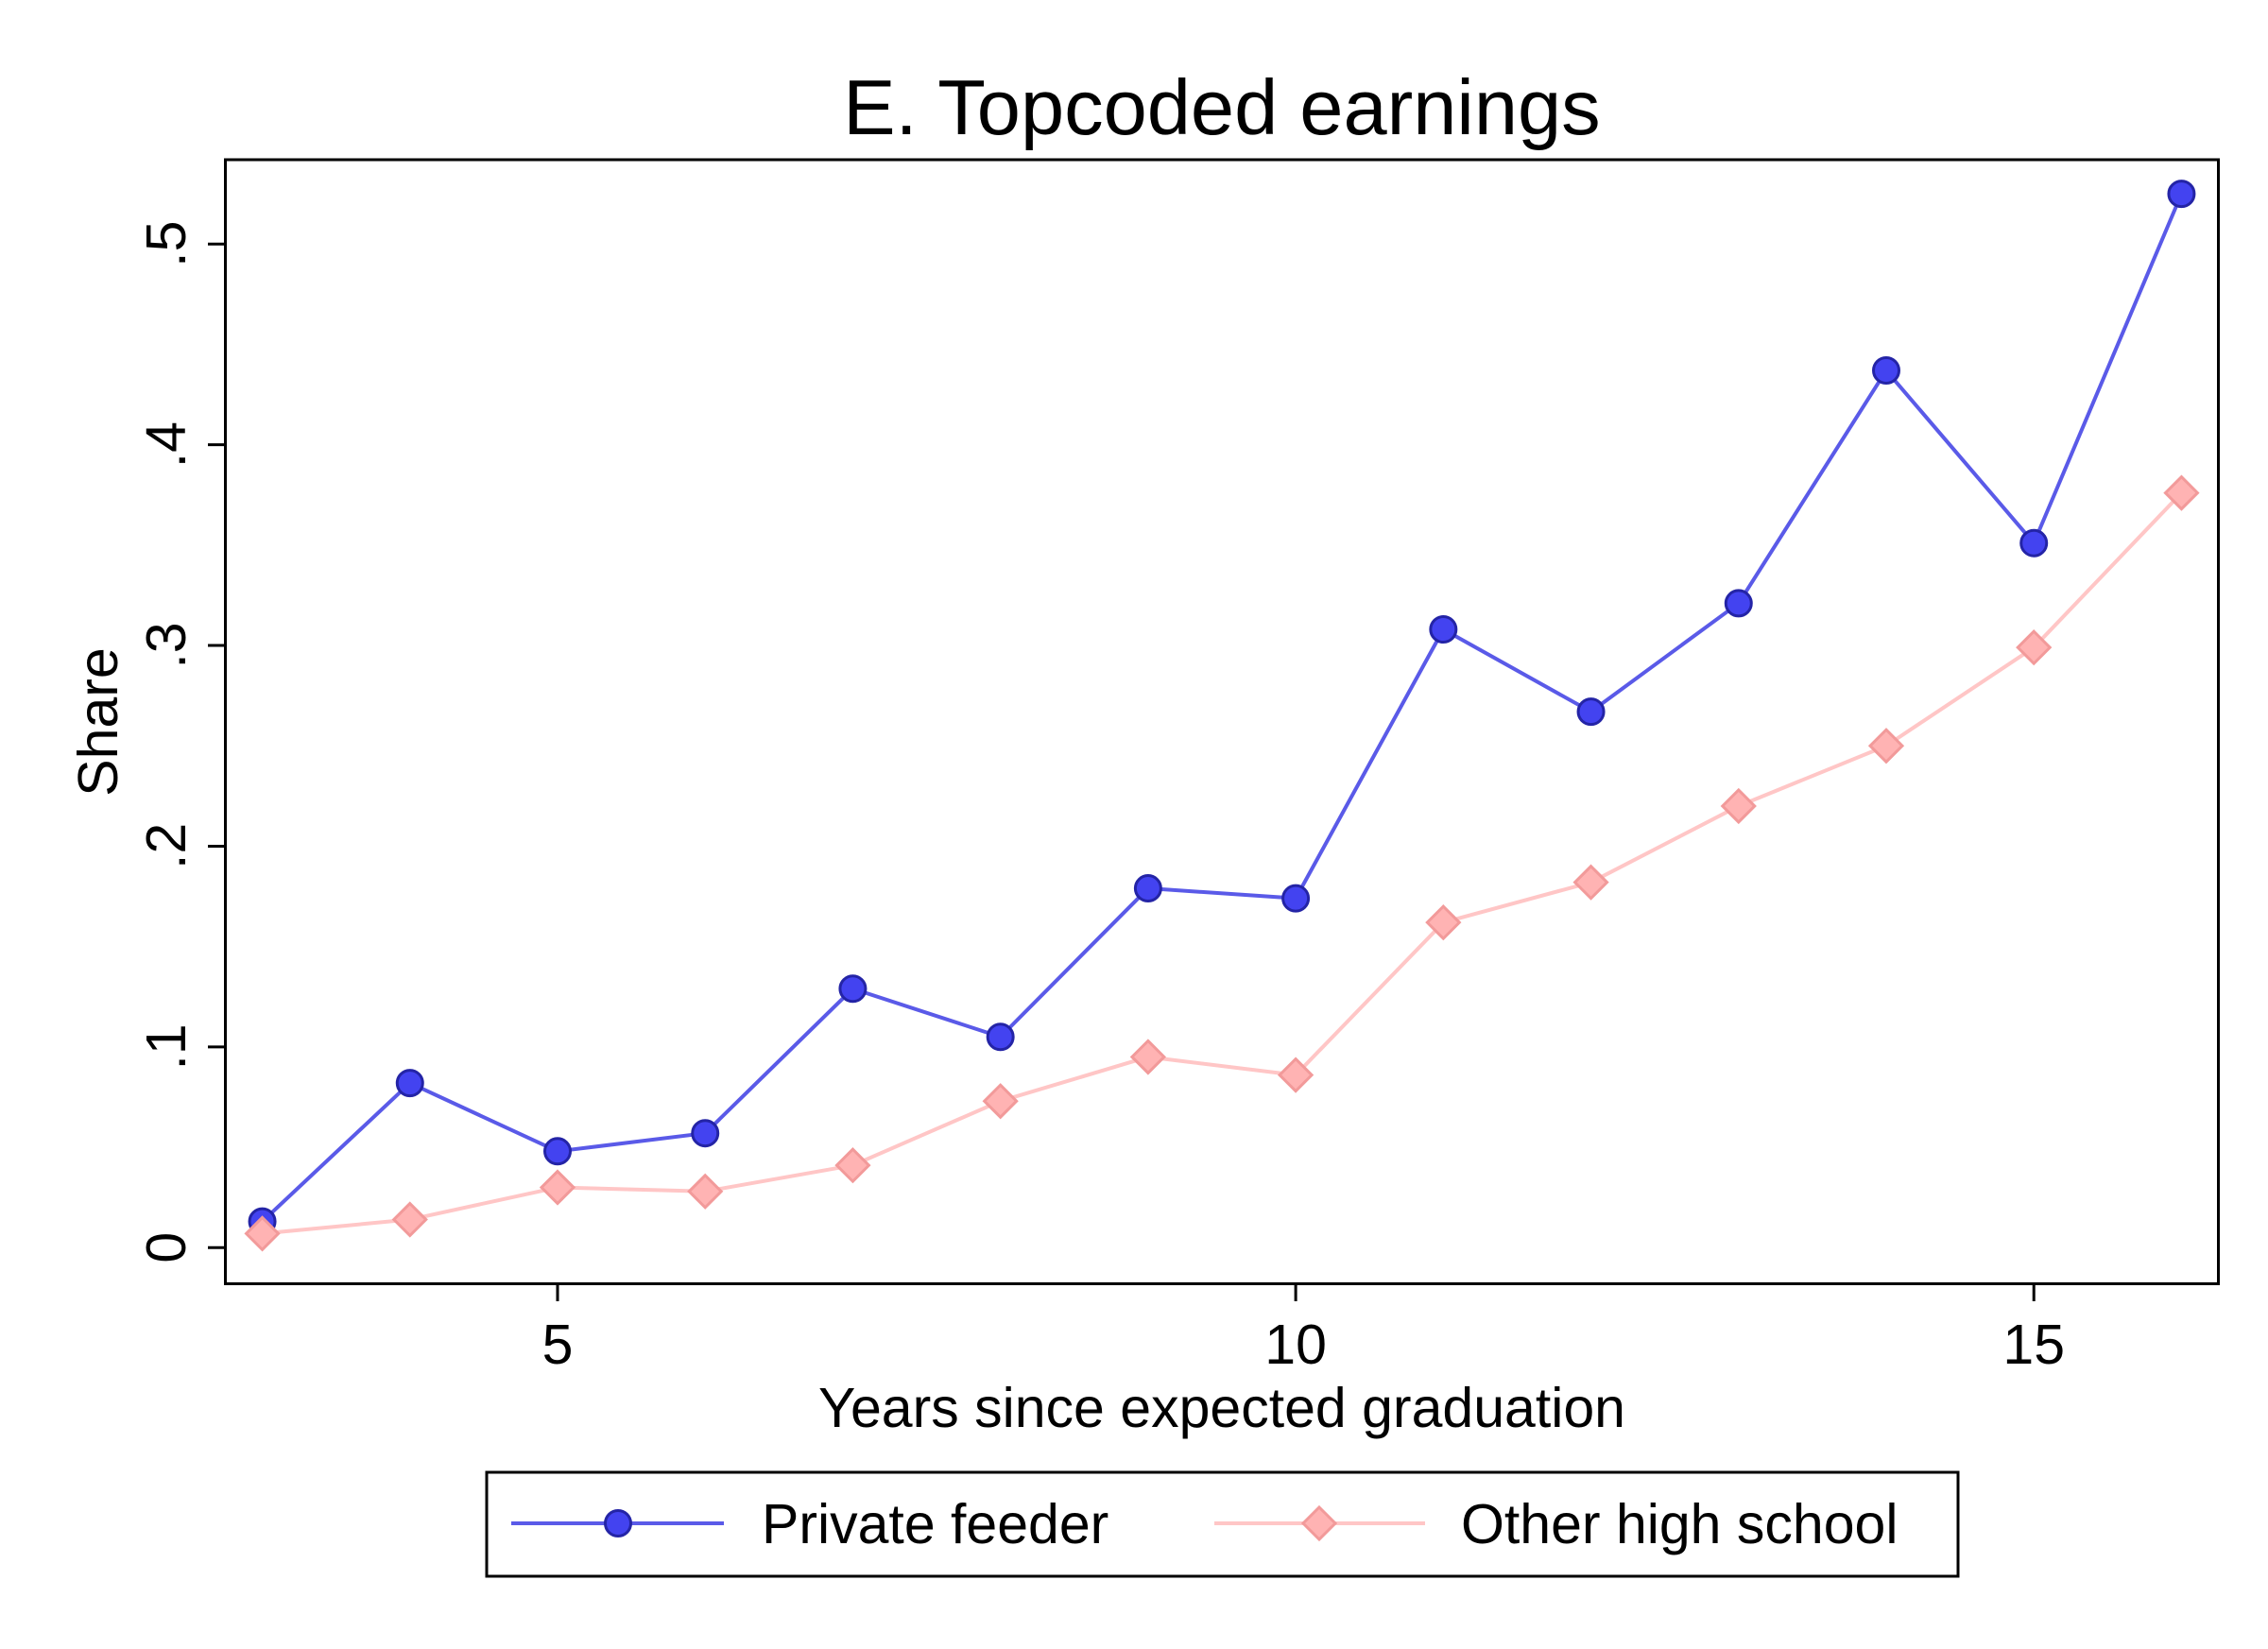  Describe the element at coordinates (166, 1247) in the screenshot. I see `y-tick-label: 0` at that location.